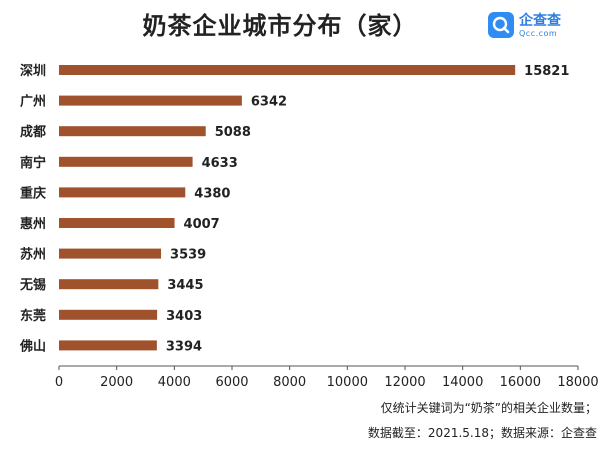  I want to click on x-tick-label: 2000, so click(116, 382).